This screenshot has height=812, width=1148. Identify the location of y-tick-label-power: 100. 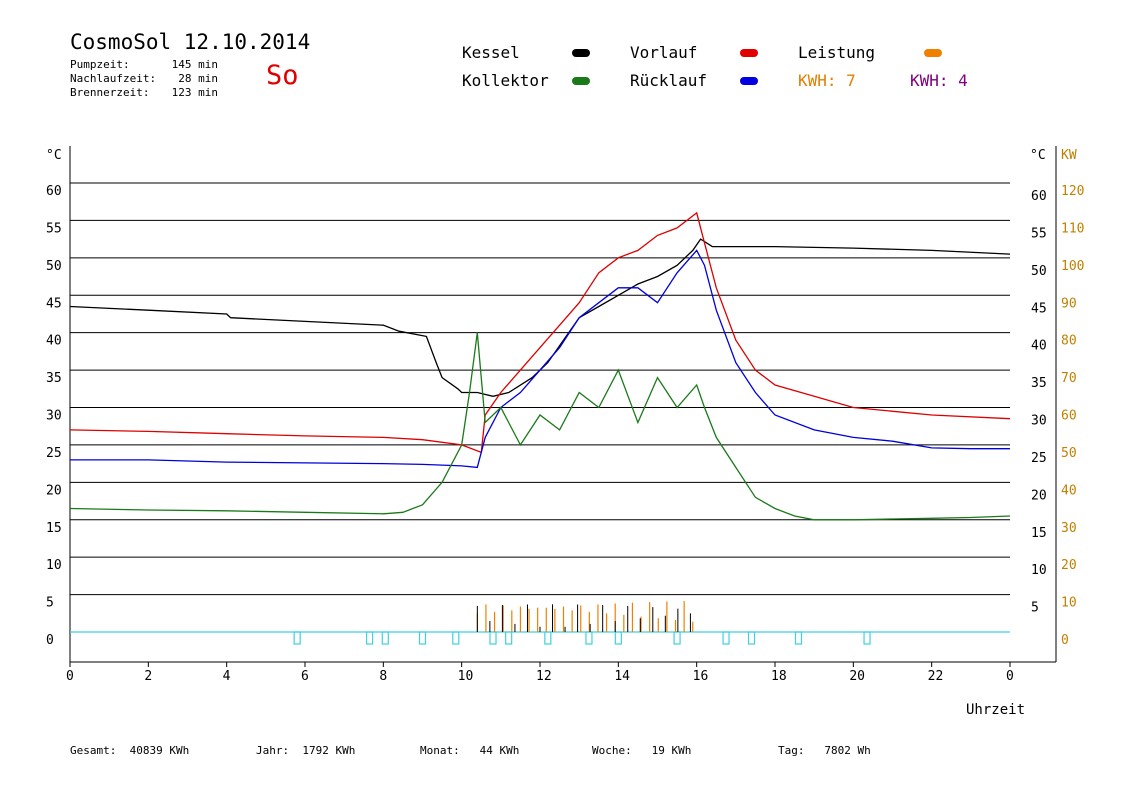
(1072, 266).